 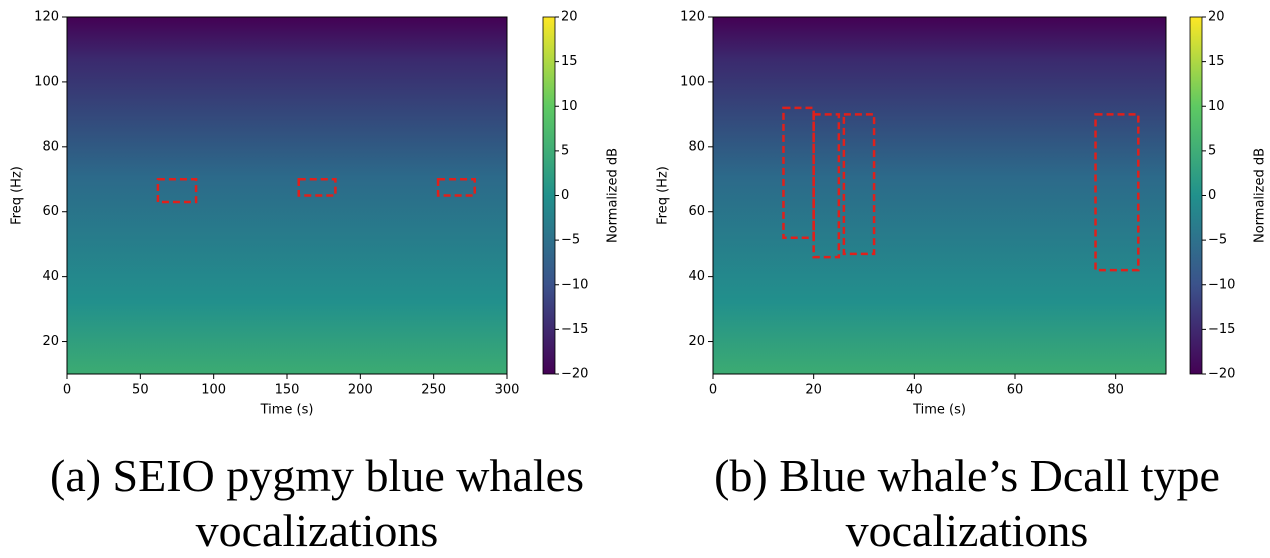 I want to click on x-tick-label: 80, so click(x=1115, y=390).